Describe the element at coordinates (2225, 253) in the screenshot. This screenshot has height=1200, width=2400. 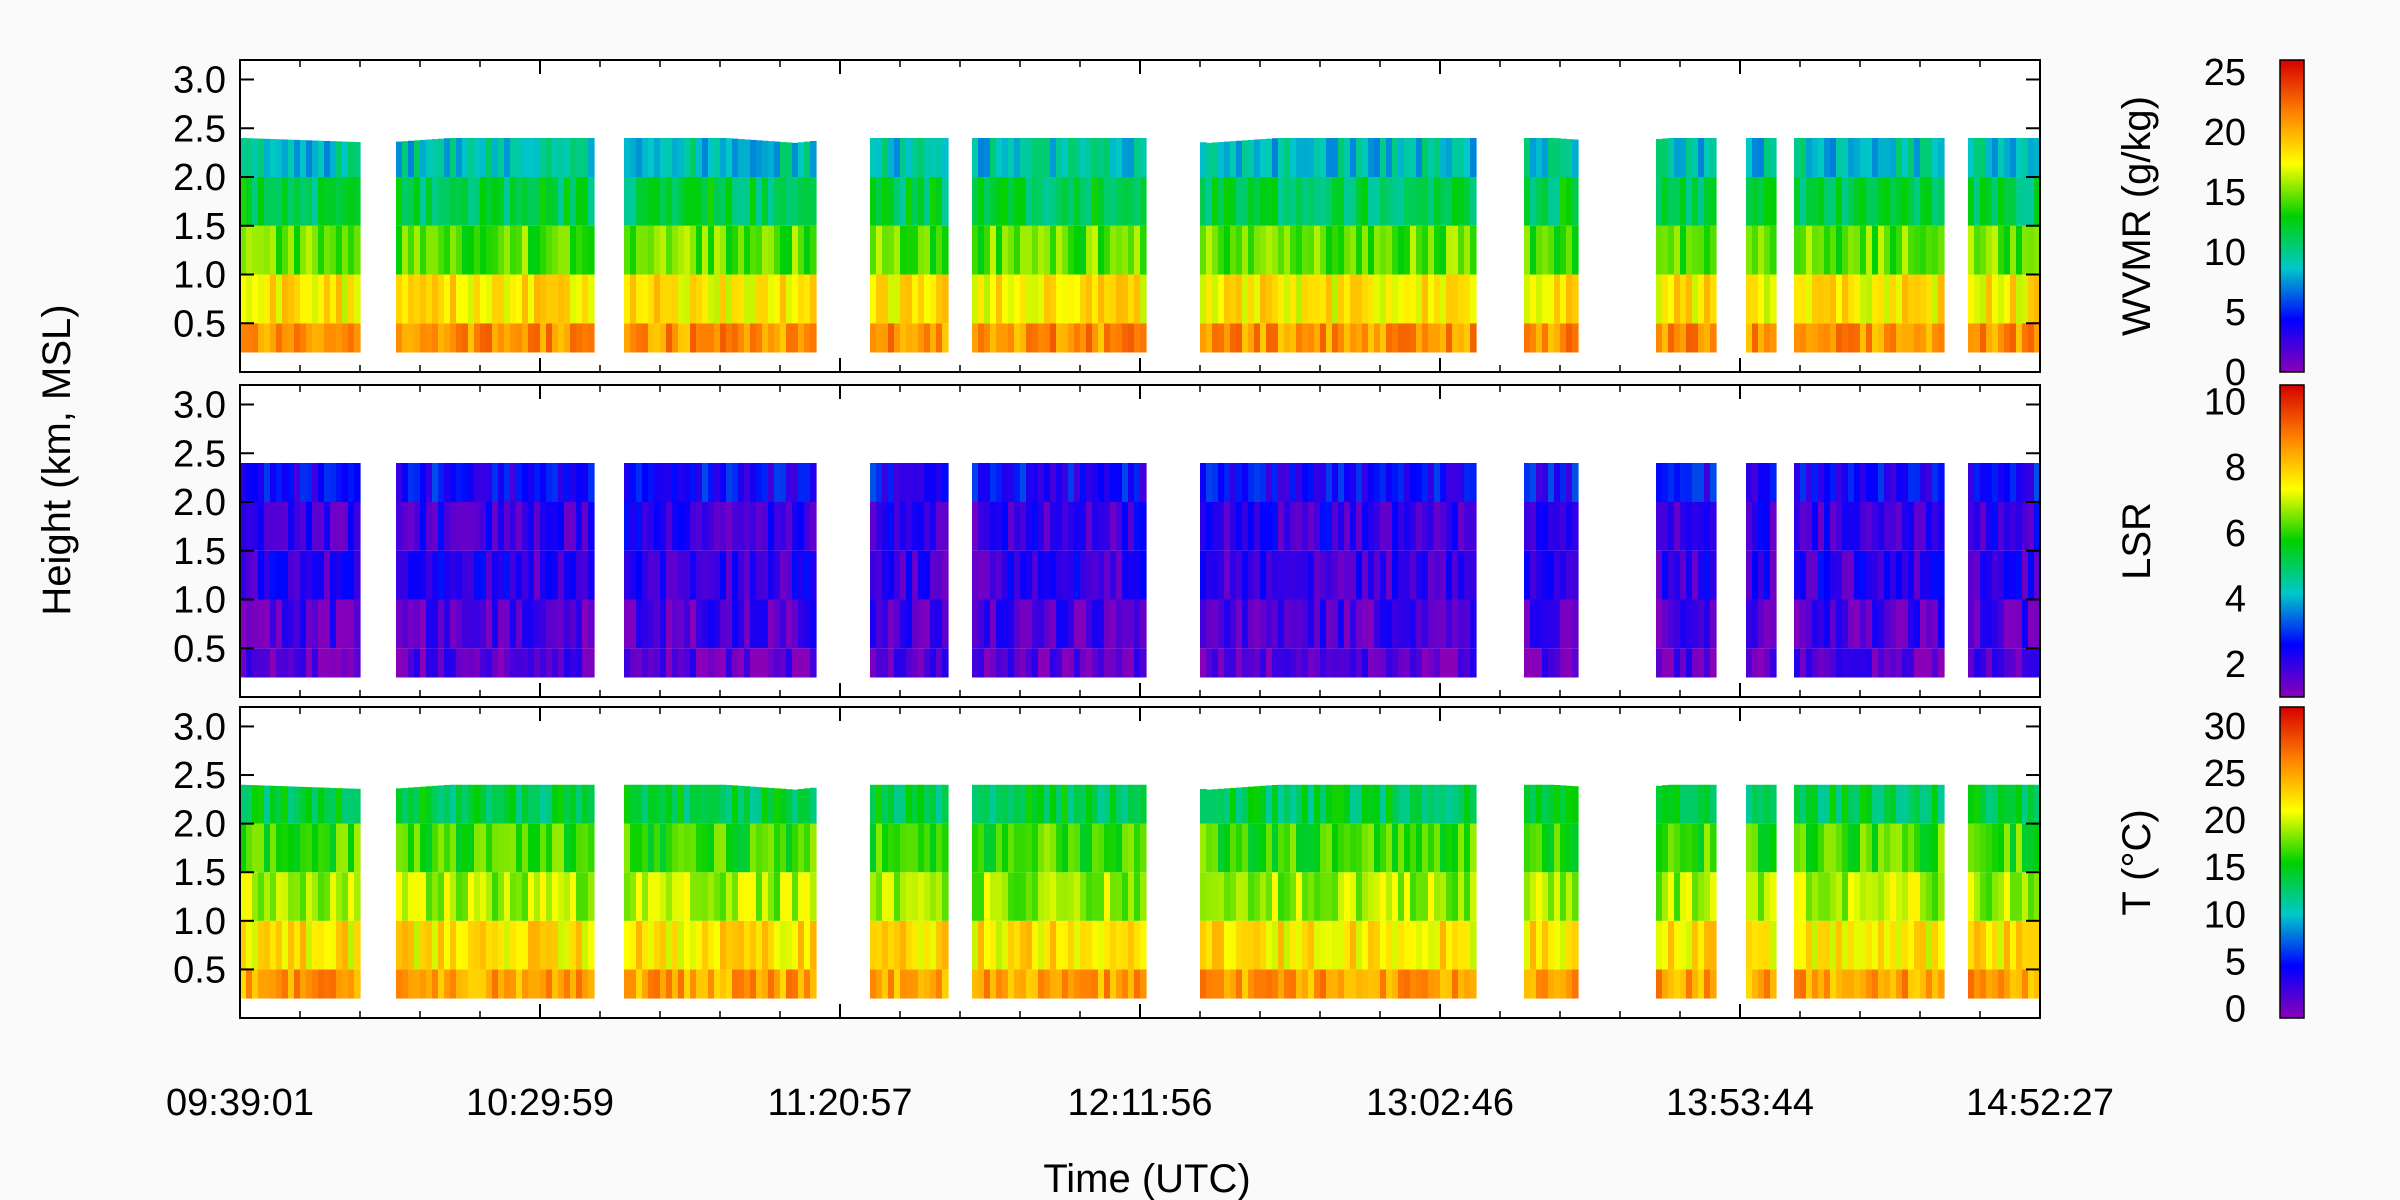
I see `colorbar-tick-label: 10` at that location.